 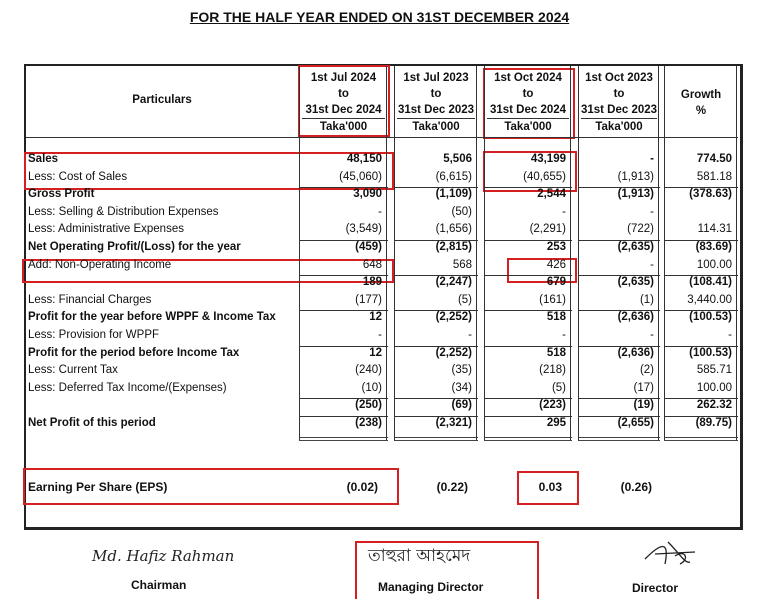 I want to click on eps-value: (0.22), so click(x=452, y=487).